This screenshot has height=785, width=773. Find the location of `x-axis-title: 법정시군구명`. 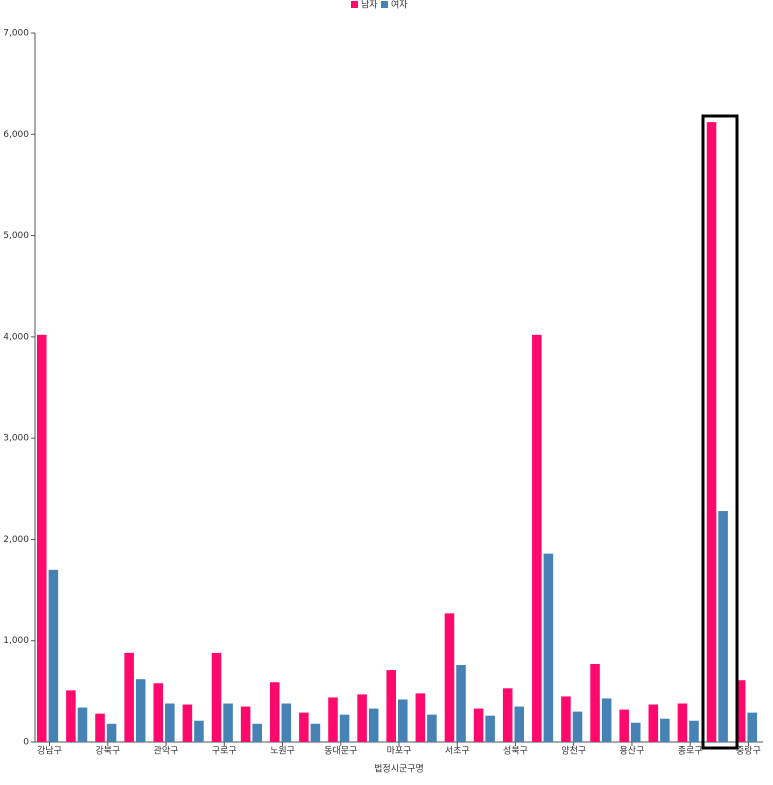

x-axis-title: 법정시군구명 is located at coordinates (399, 769).